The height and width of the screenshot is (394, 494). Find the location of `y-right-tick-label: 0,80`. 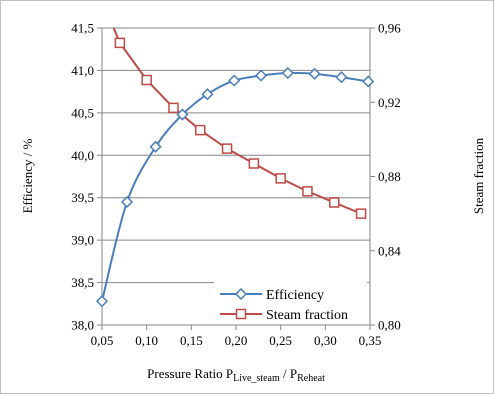

y-right-tick-label: 0,80 is located at coordinates (389, 325).